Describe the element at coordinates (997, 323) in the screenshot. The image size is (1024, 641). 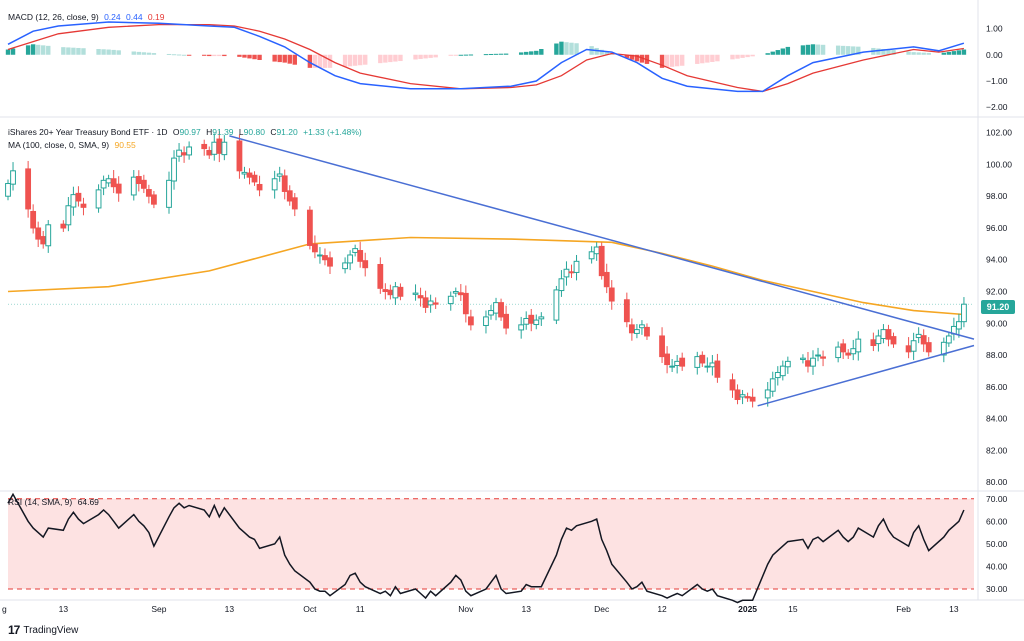
I see `price-axis-tick: 90.00` at that location.